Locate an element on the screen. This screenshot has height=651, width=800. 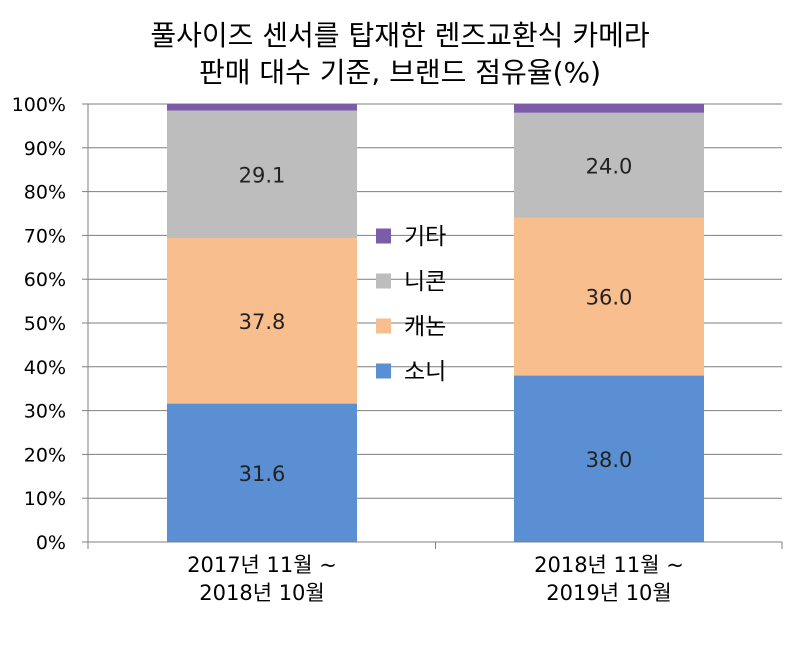
chart-title-line-2: 판매 대수 기준, 브랜드 점유율(%) is located at coordinates (400, 72).